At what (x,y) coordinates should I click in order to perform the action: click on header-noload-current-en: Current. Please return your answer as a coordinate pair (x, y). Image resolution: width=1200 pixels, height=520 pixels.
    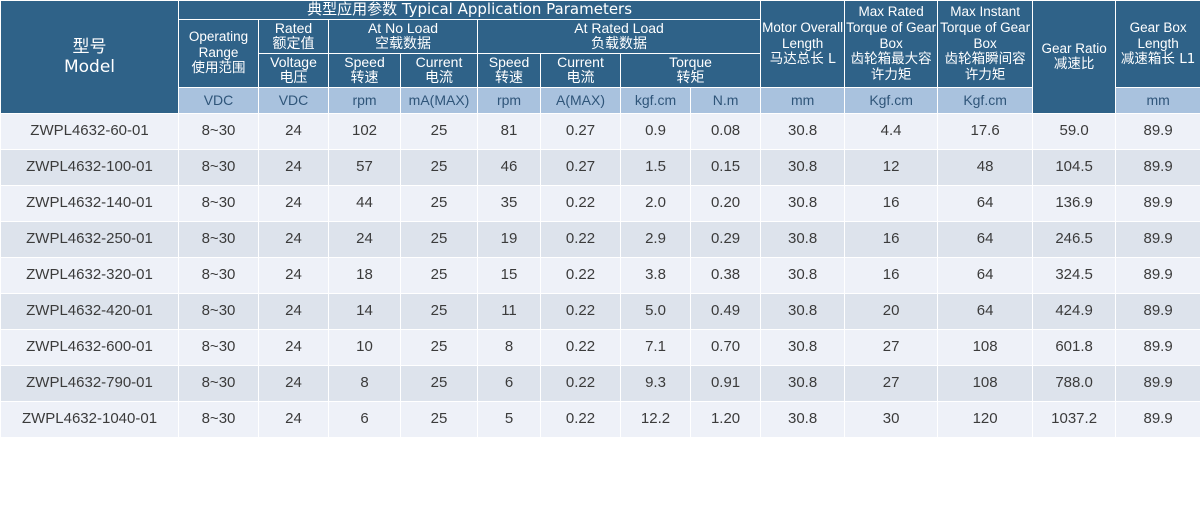
    Looking at the image, I should click on (439, 61).